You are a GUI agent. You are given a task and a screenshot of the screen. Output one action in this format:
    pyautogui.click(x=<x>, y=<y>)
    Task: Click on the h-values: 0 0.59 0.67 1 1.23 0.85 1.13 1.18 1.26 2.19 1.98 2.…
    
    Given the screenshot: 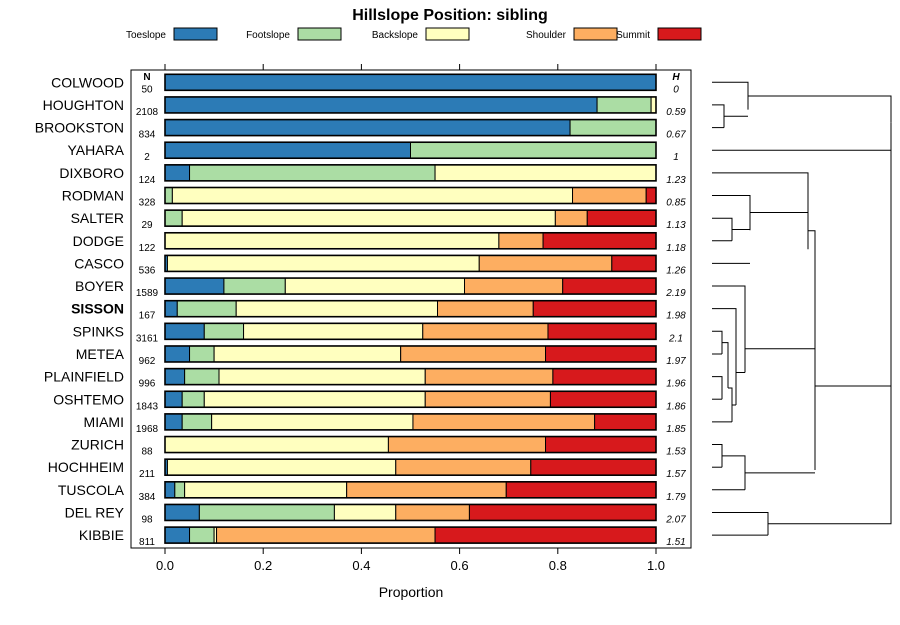 What is the action you would take?
    pyautogui.click(x=675, y=316)
    